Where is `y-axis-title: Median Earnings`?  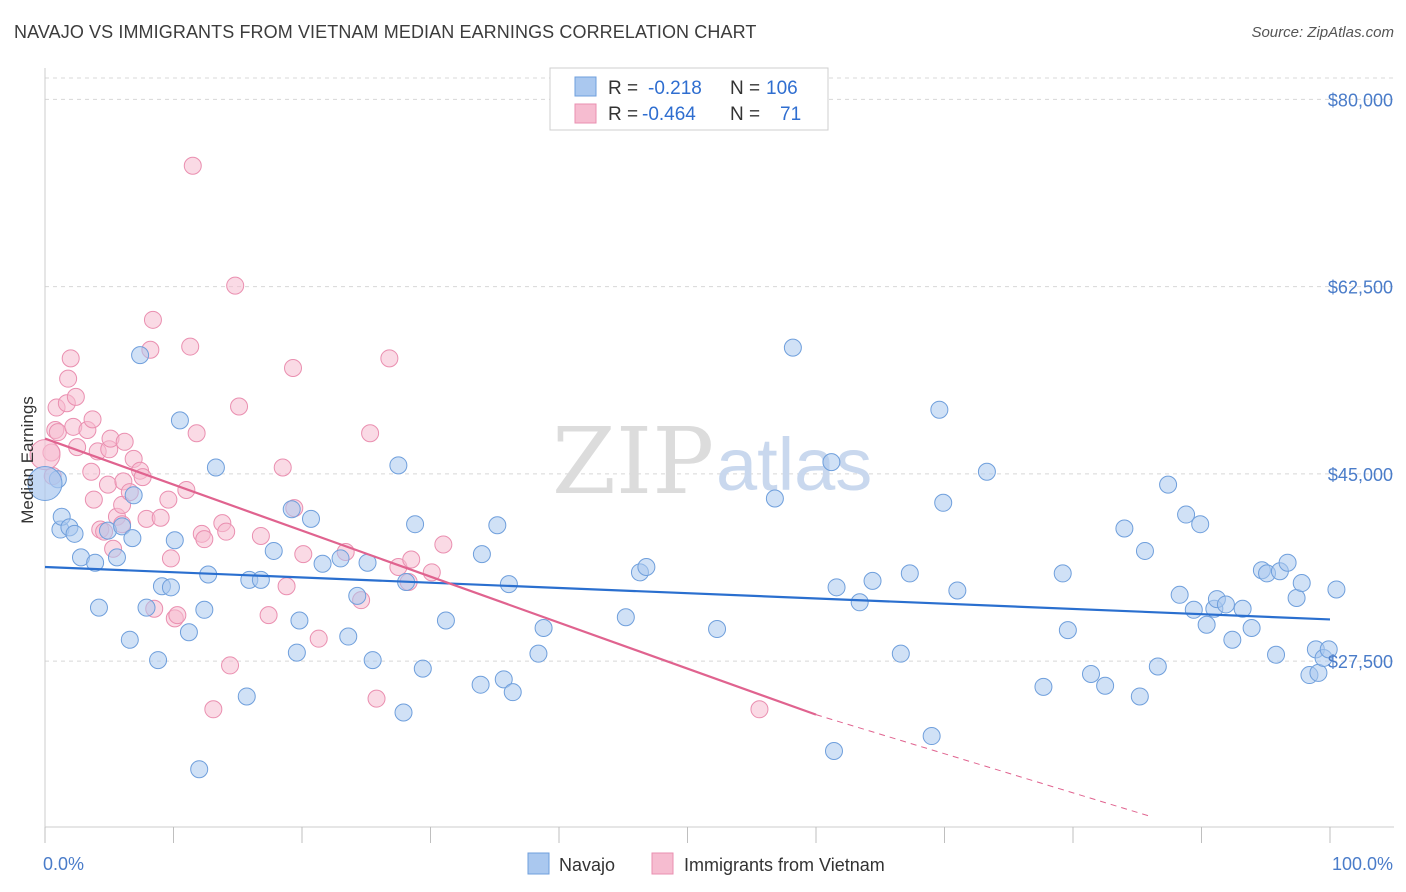
y-axis-title: Median Earnings is located at coordinates (27, 460).